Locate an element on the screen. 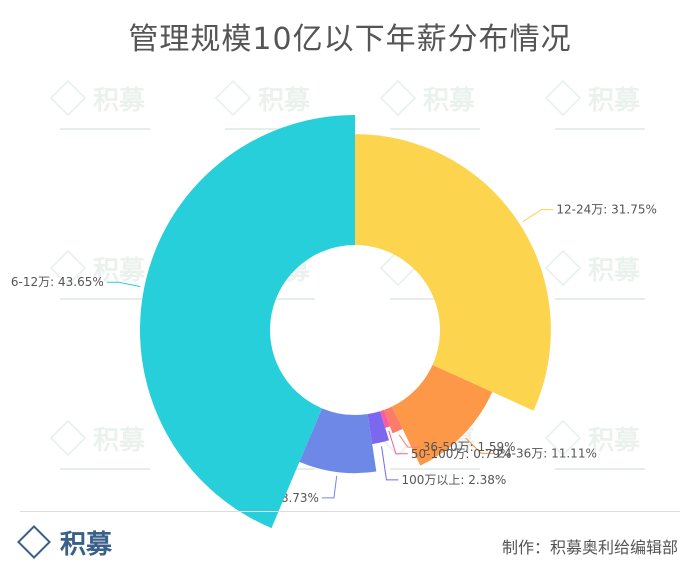 Image resolution: width=700 pixels, height=576 pixels. slice-label-50-100万: 50-100万: 0.79% is located at coordinates (461, 454).